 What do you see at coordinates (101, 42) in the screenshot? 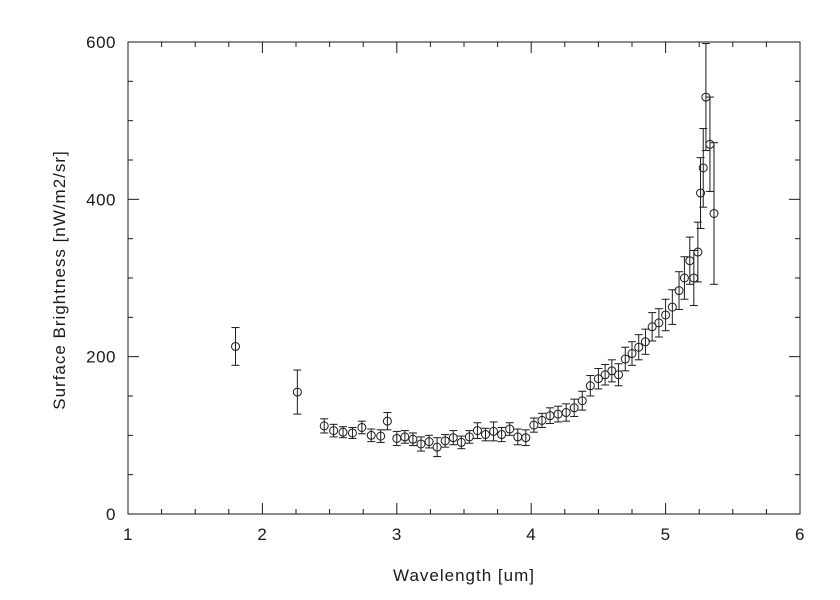
I see `y-tick-label: 600` at bounding box center [101, 42].